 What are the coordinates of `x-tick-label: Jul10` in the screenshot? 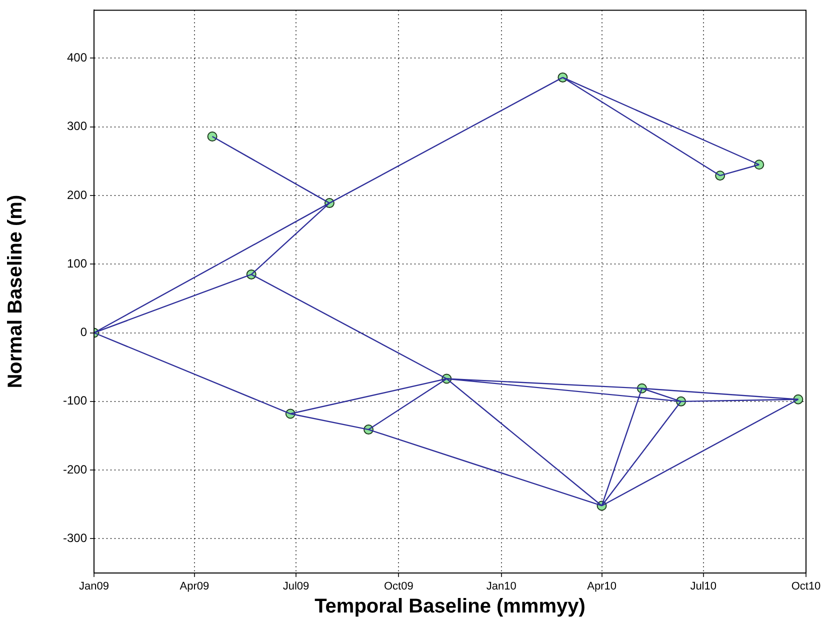 It's located at (703, 586).